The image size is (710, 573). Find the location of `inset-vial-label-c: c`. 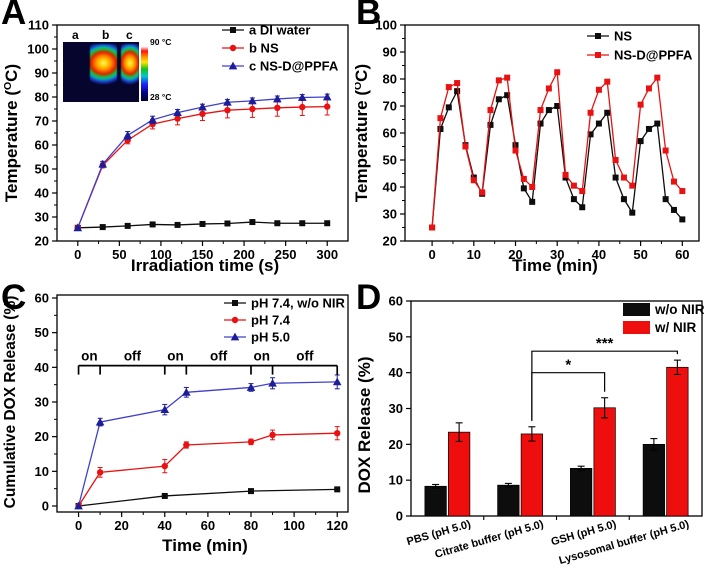

inset-vial-label-c: c is located at coordinates (129, 35).